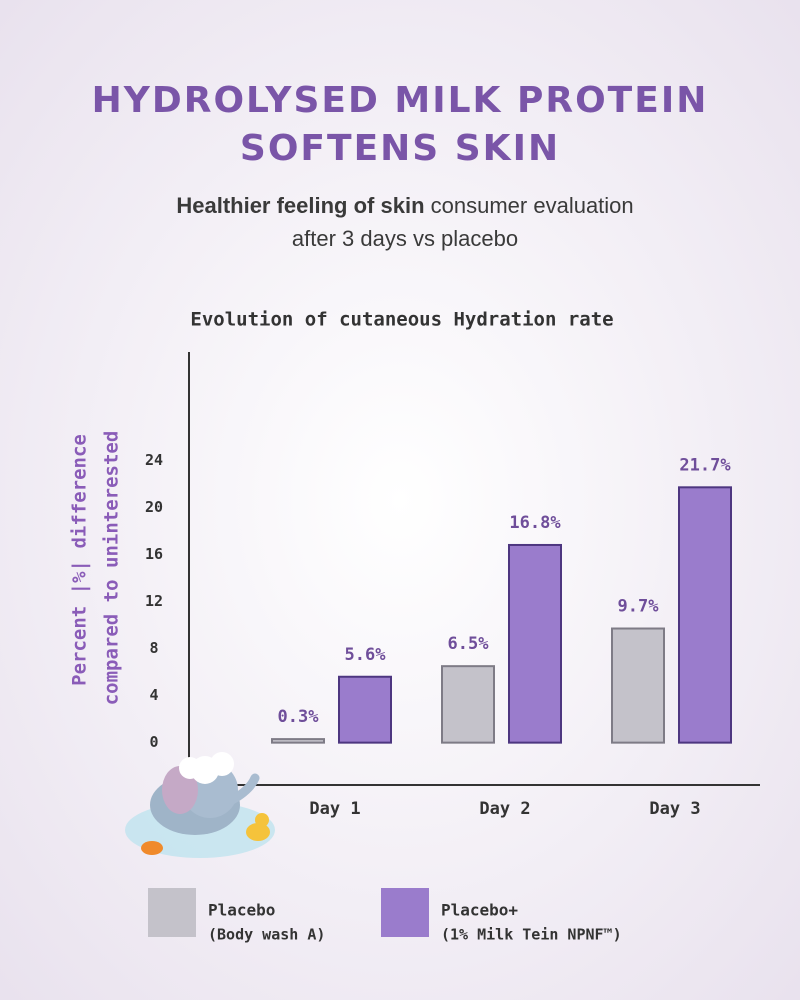  I want to click on legend-label: Placebo+, so click(479, 910).